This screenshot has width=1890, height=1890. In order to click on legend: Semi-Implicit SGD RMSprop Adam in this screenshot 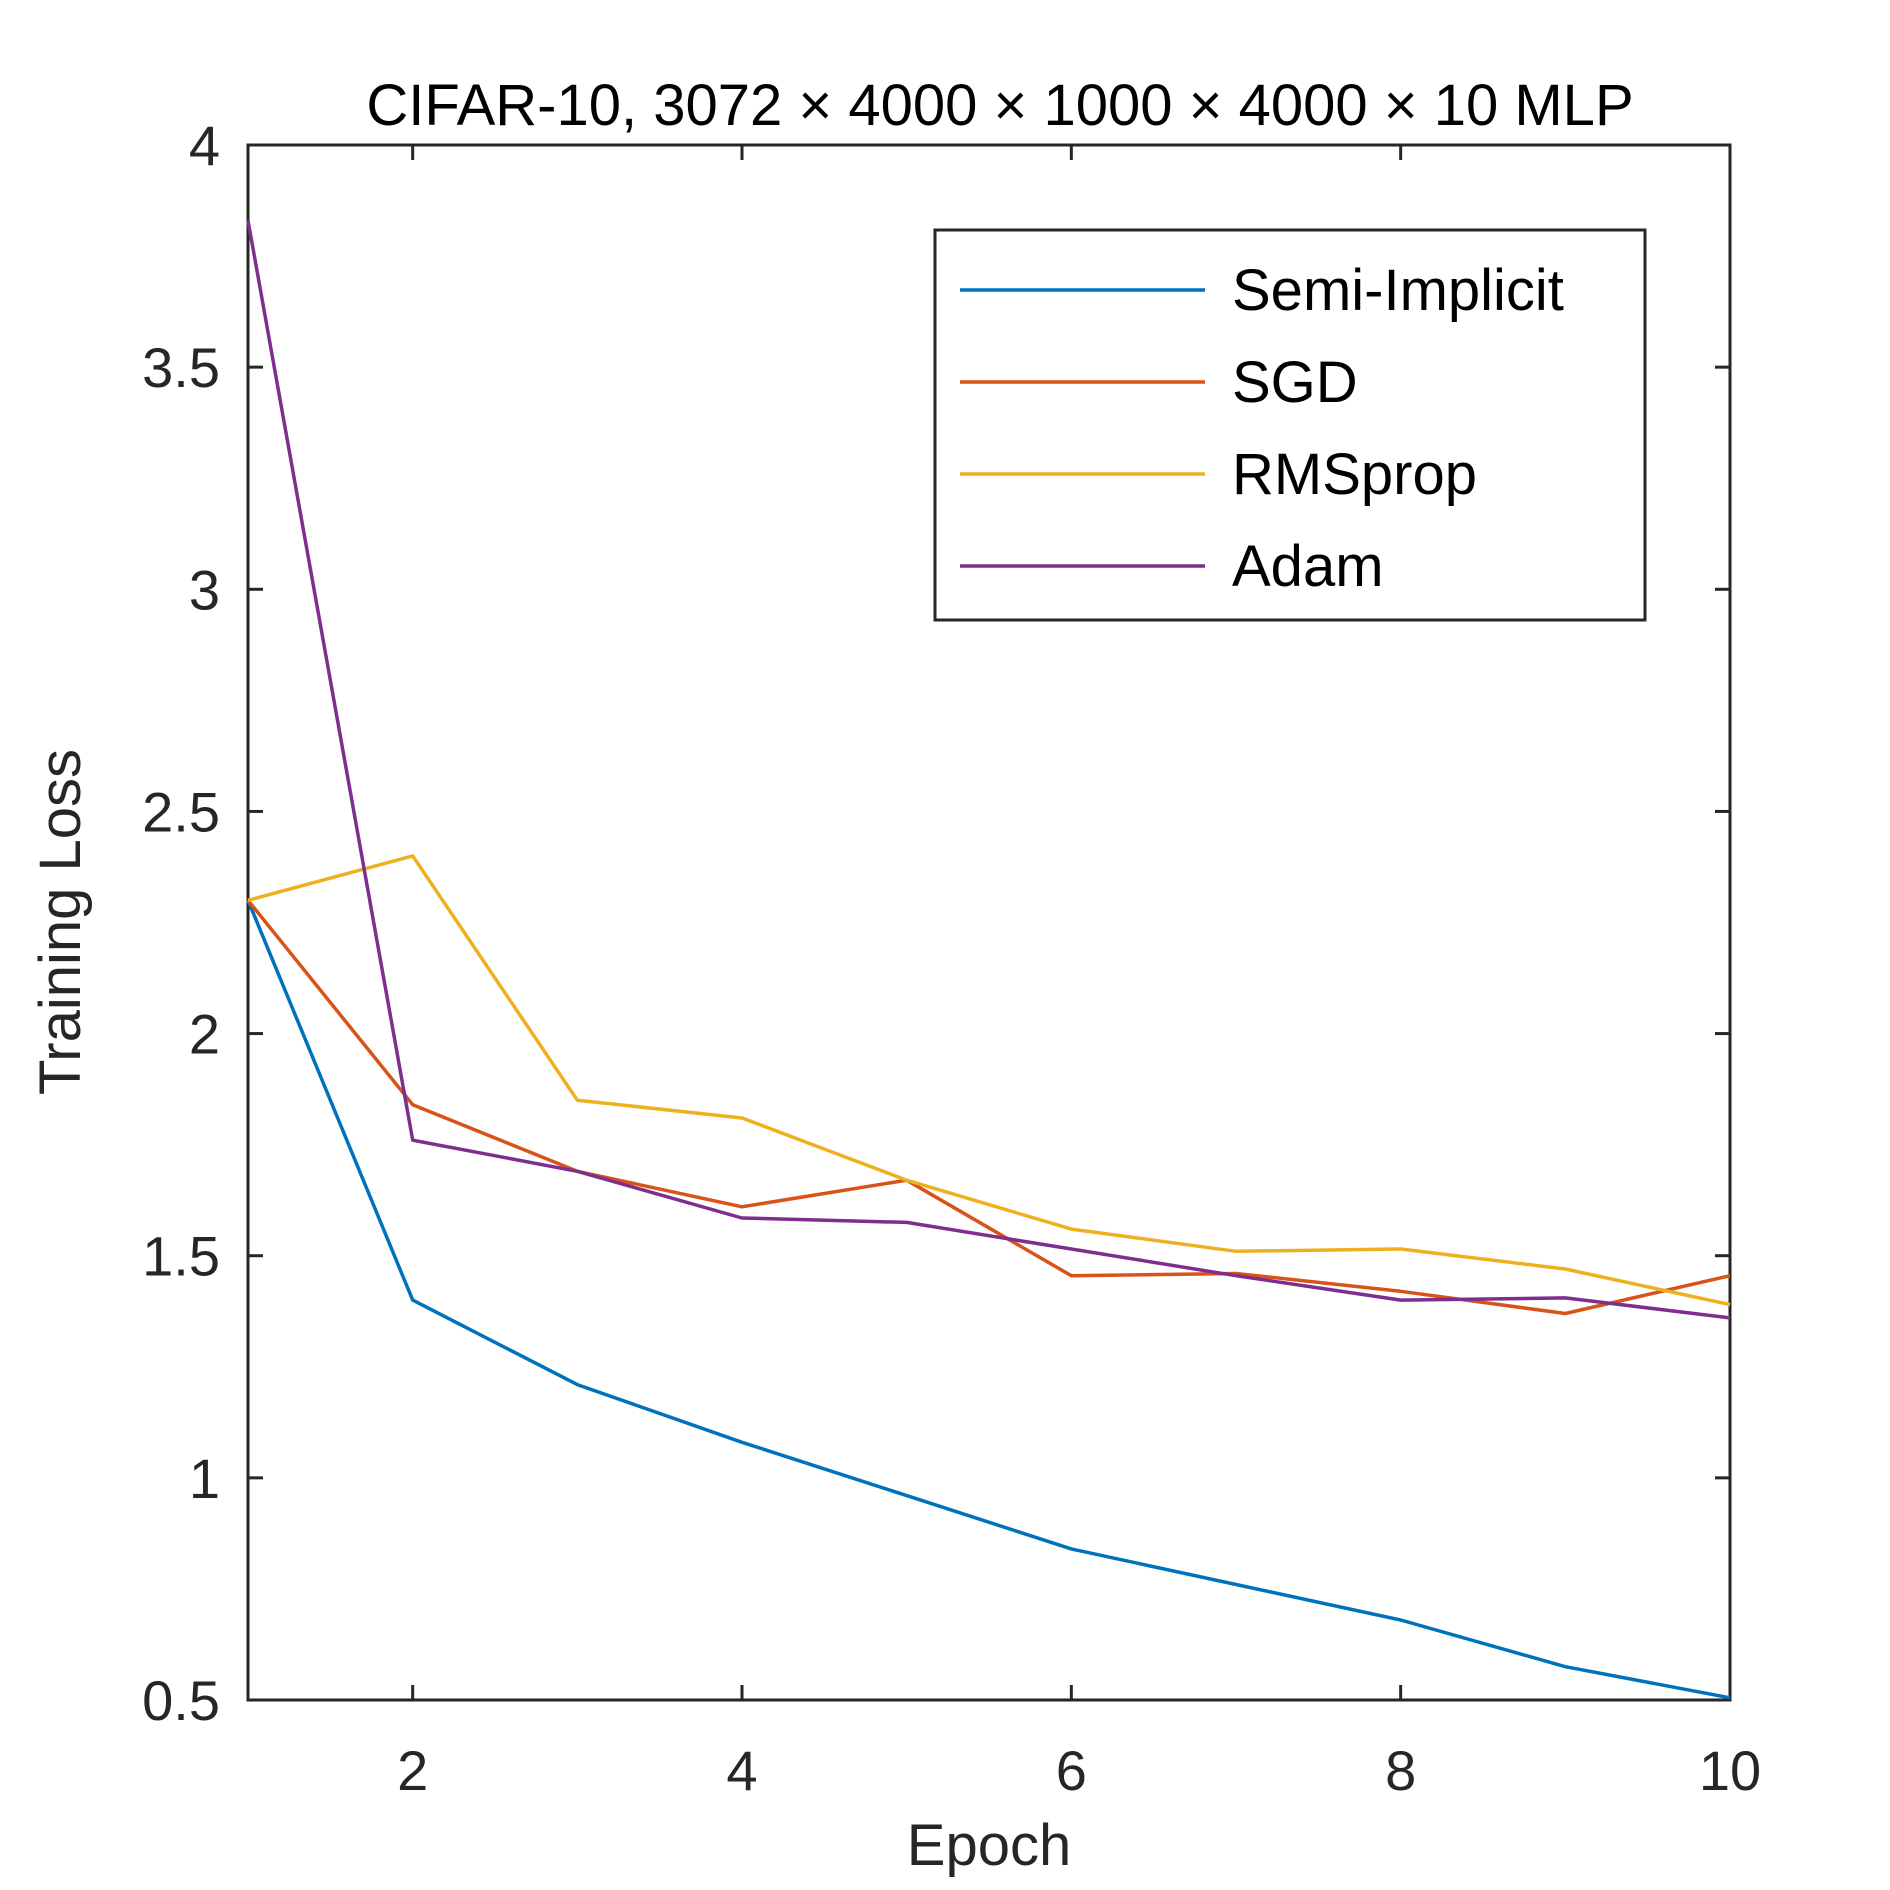, I will do `click(1290, 425)`.